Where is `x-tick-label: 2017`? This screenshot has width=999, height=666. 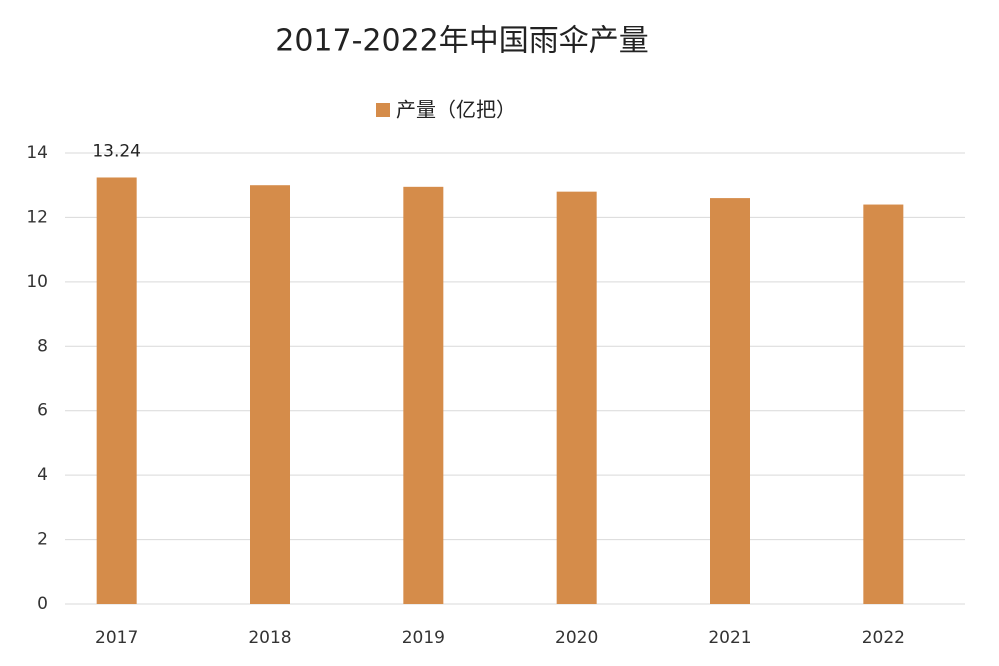
x-tick-label: 2017 is located at coordinates (116, 638).